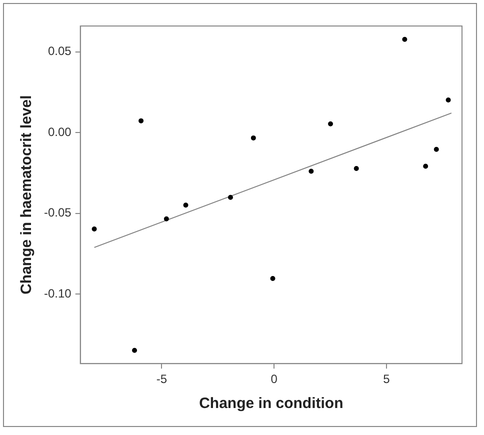 The image size is (484, 435). What do you see at coordinates (58, 213) in the screenshot?
I see `y-tick-label: -0.05` at bounding box center [58, 213].